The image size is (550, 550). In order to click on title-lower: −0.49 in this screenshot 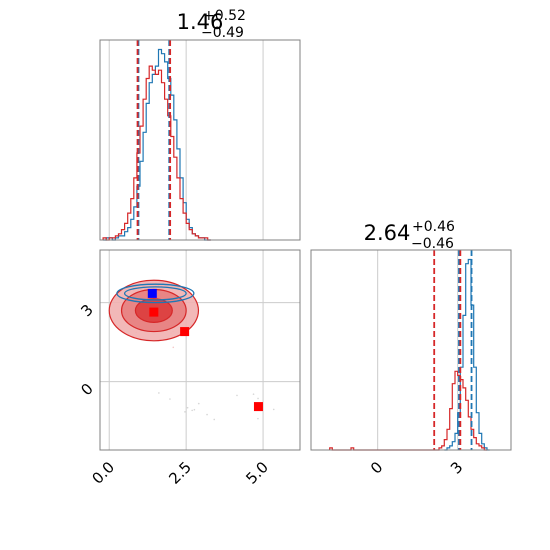, I will do `click(222, 33)`.